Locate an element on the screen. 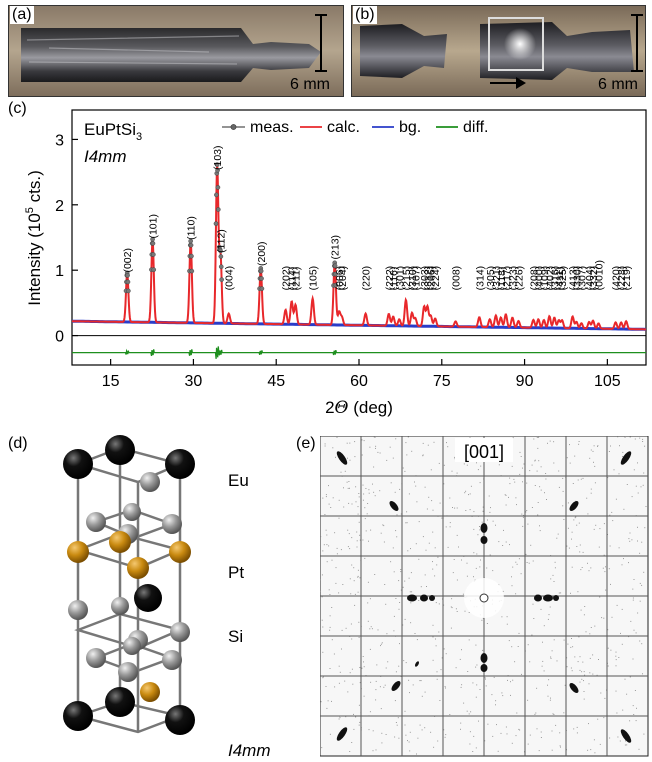 The width and height of the screenshot is (652, 762). y-ticks: 0 1 2 3 is located at coordinates (66, 239).